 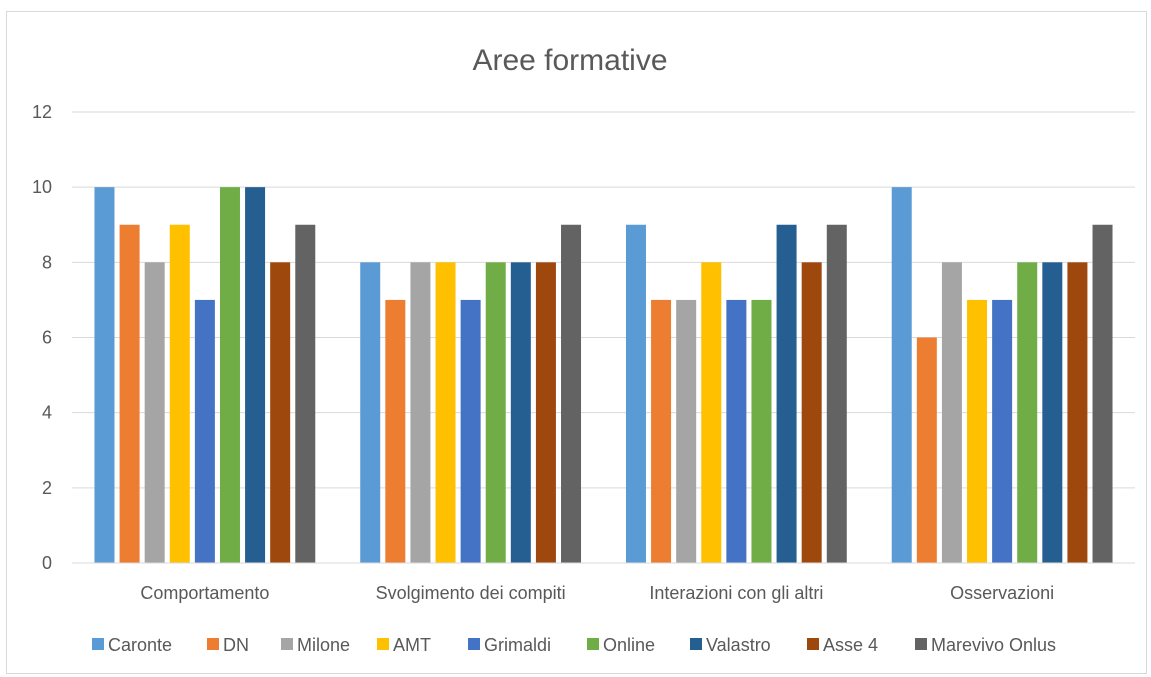 I want to click on legend-swatch-marevivo-onlus, so click(x=921, y=644).